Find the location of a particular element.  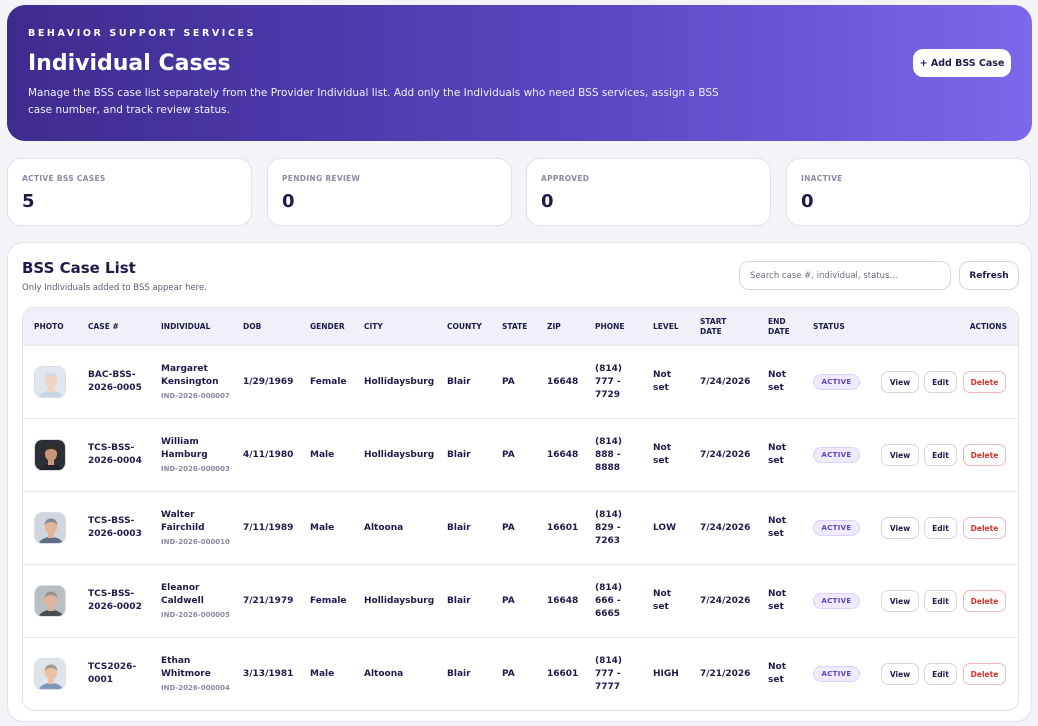

level-cell: HIGH is located at coordinates (666, 673).